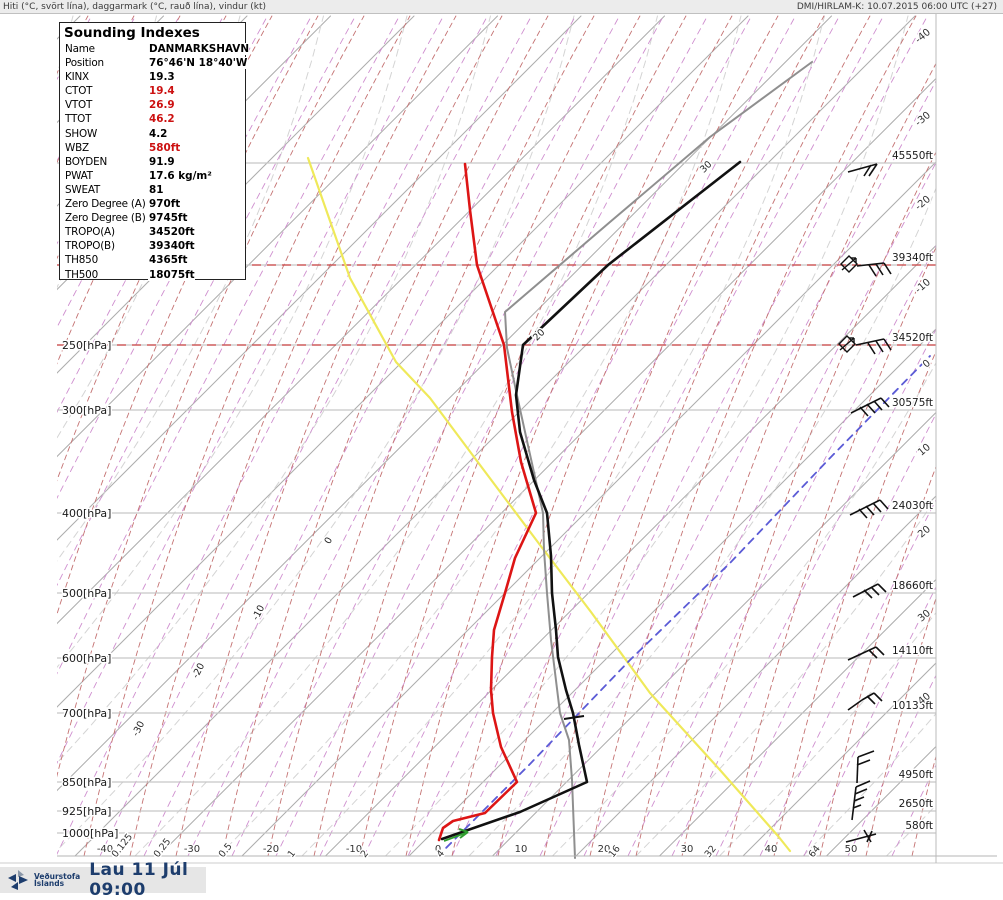 The width and height of the screenshot is (1003, 900). I want to click on index-value: 970ft, so click(164, 204).